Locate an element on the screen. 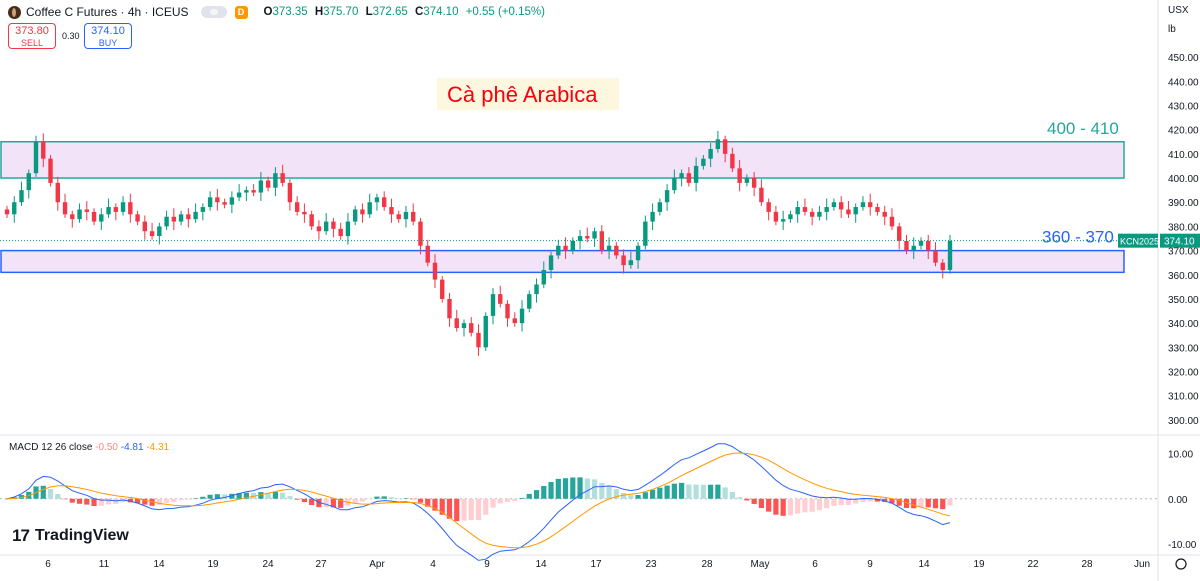 Image resolution: width=1200 pixels, height=581 pixels. symbol-title: Coffee C Futures · 4h · ICEUS is located at coordinates (107, 12).